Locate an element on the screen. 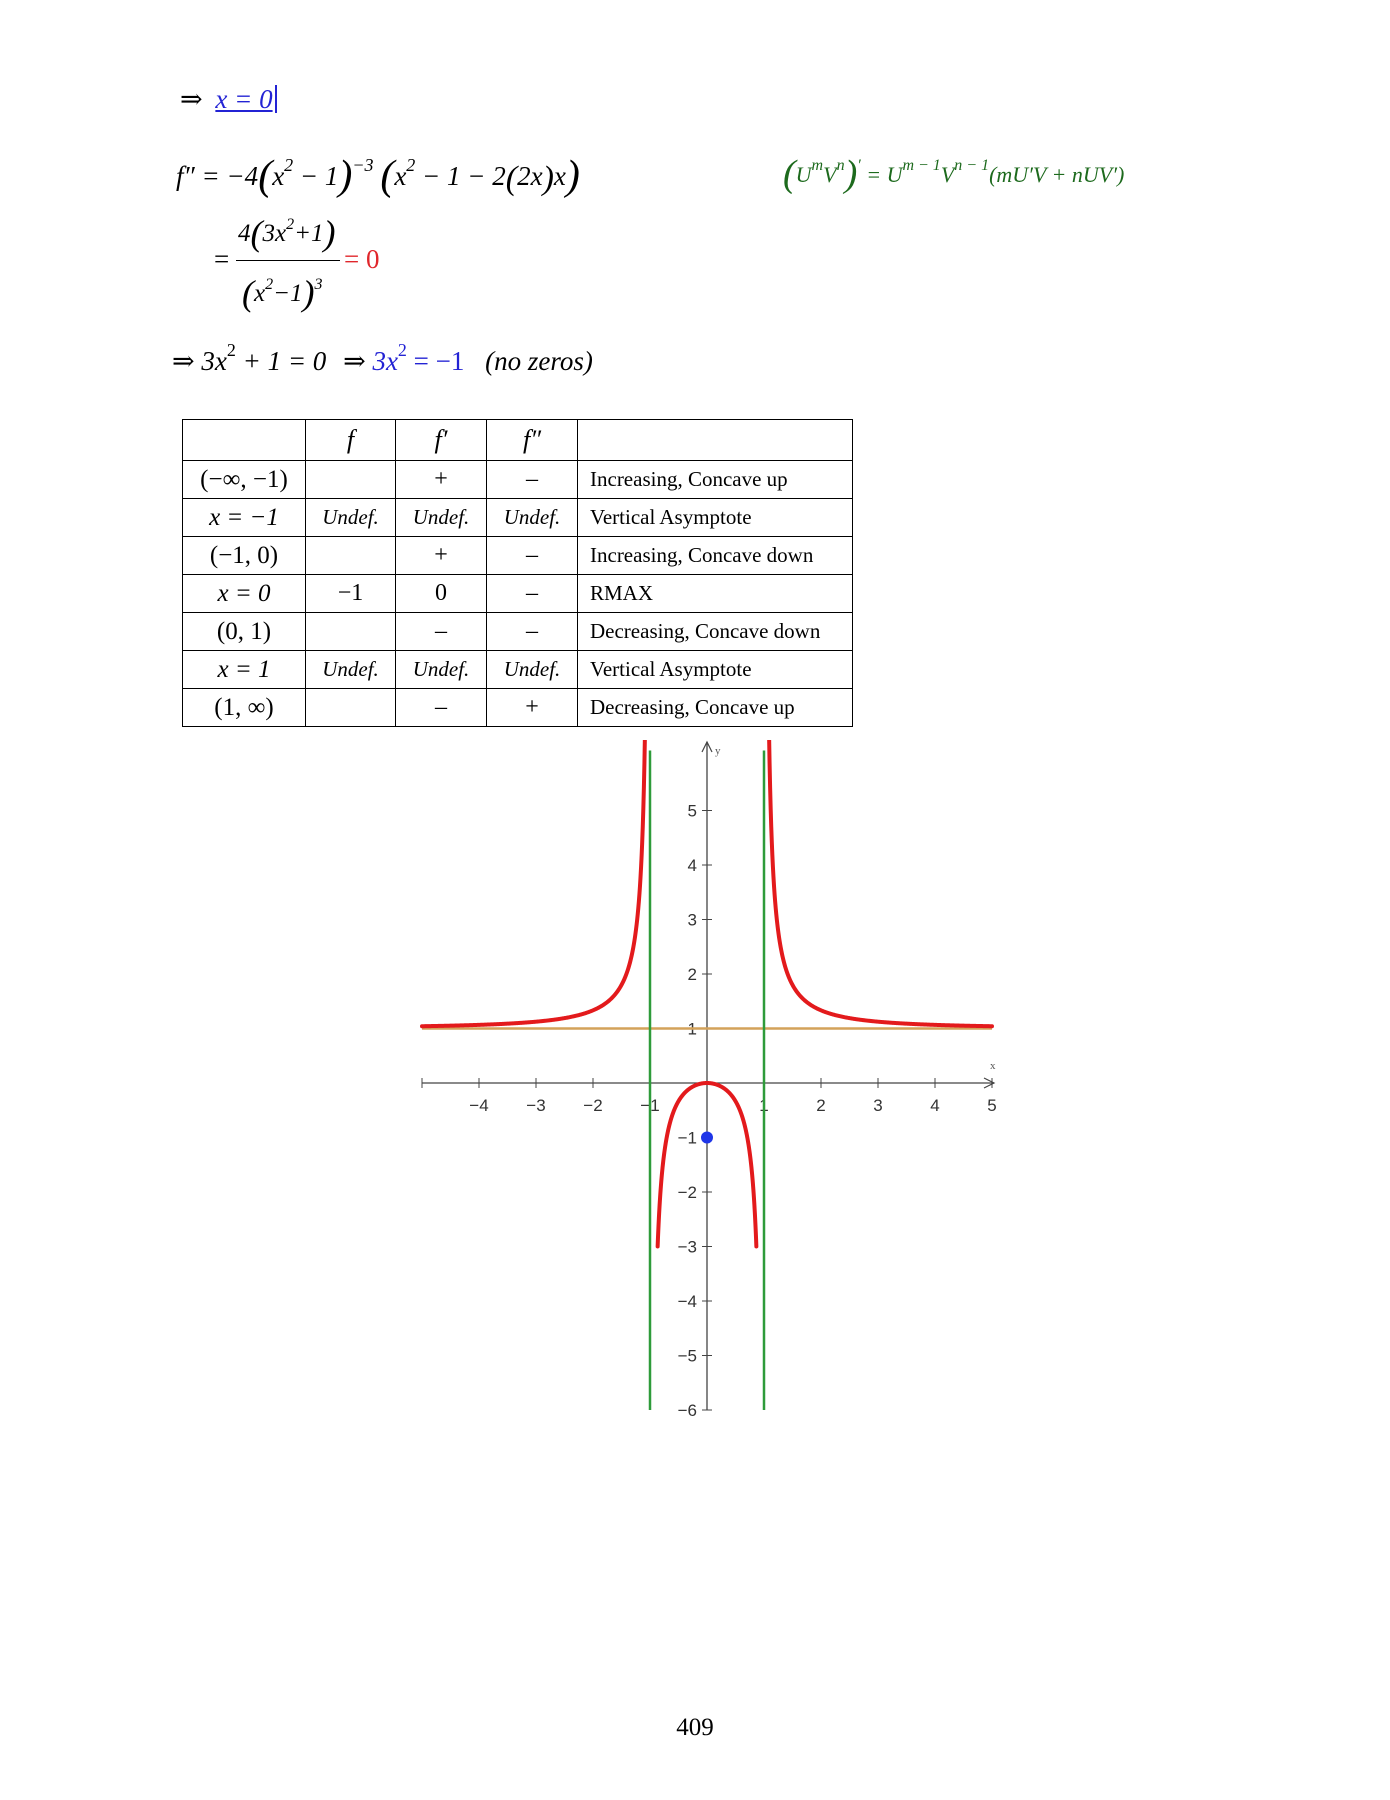 This screenshot has width=1390, height=1800. implication-x-equals-zero: ⇒ x = 0 is located at coordinates (228, 99).